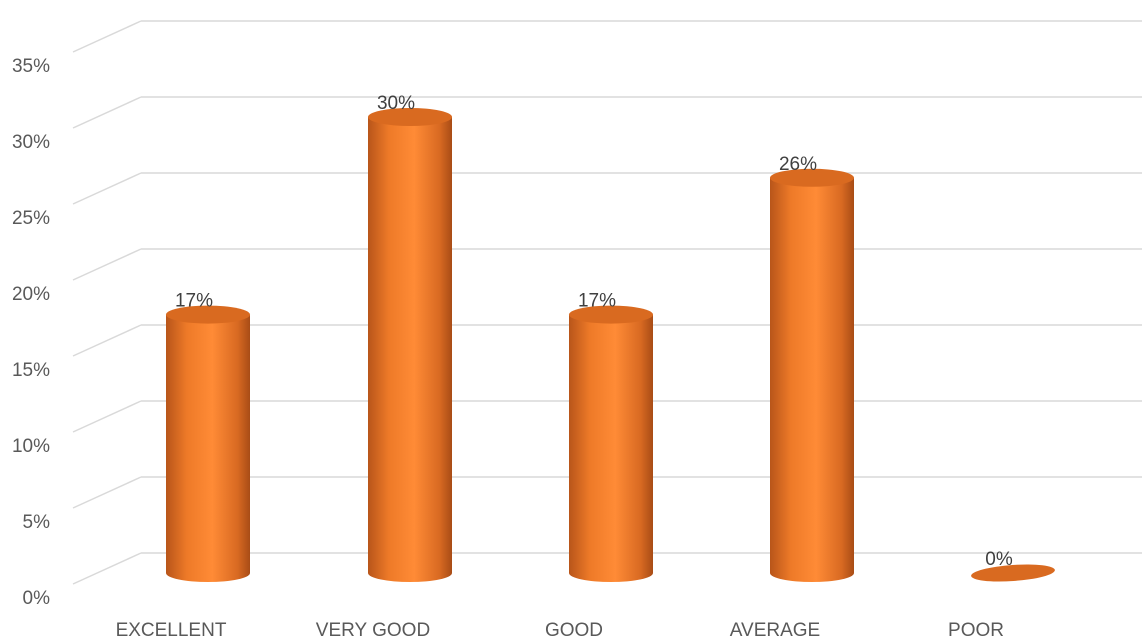  Describe the element at coordinates (171, 630) in the screenshot. I see `category-label: EXCELLENT` at that location.